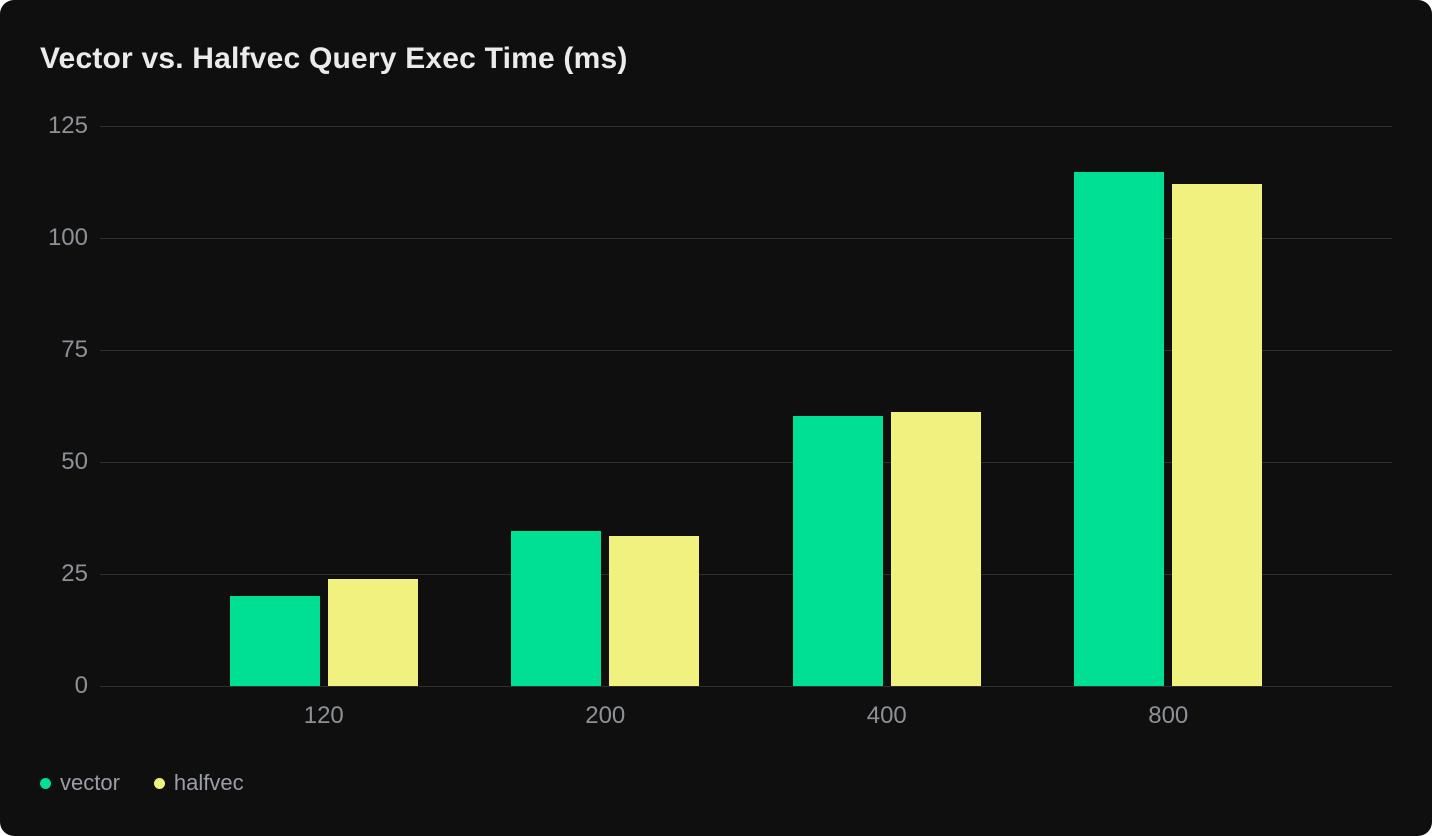  What do you see at coordinates (605, 715) in the screenshot?
I see `x-tick-label: 200` at bounding box center [605, 715].